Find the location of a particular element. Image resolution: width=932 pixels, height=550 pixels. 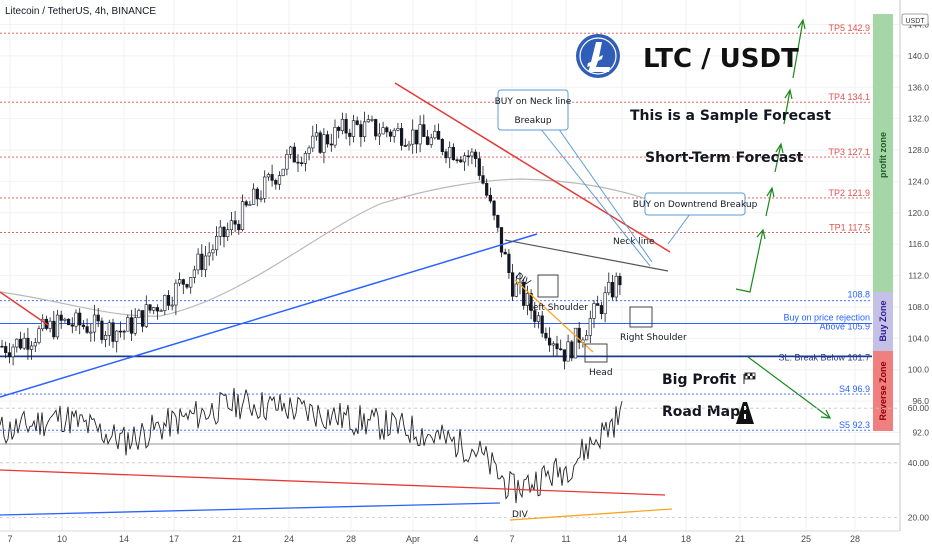

price-tick-label: 92.0 is located at coordinates (920, 433).